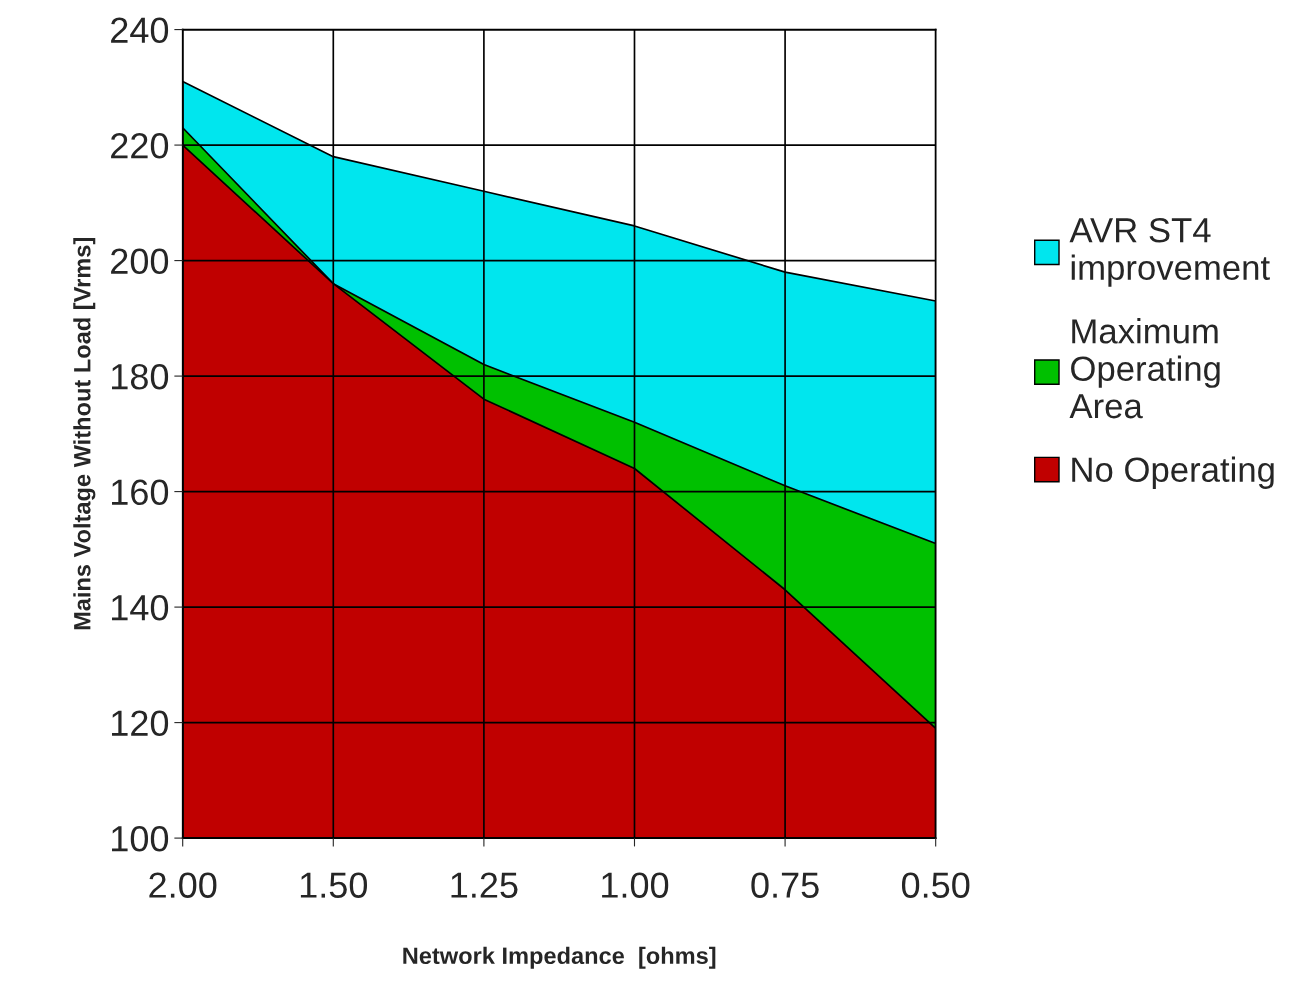  I want to click on y-tick-label: 160, so click(140, 492).